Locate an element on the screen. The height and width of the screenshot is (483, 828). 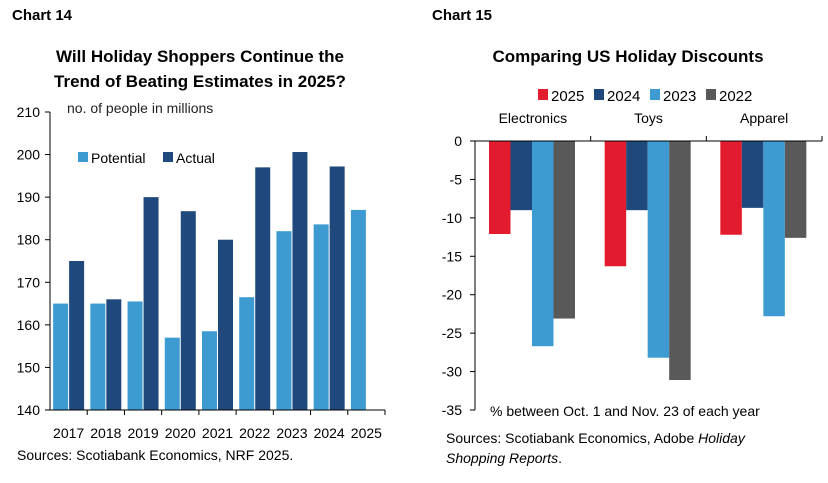
legend-label: 2022 is located at coordinates (735, 96).